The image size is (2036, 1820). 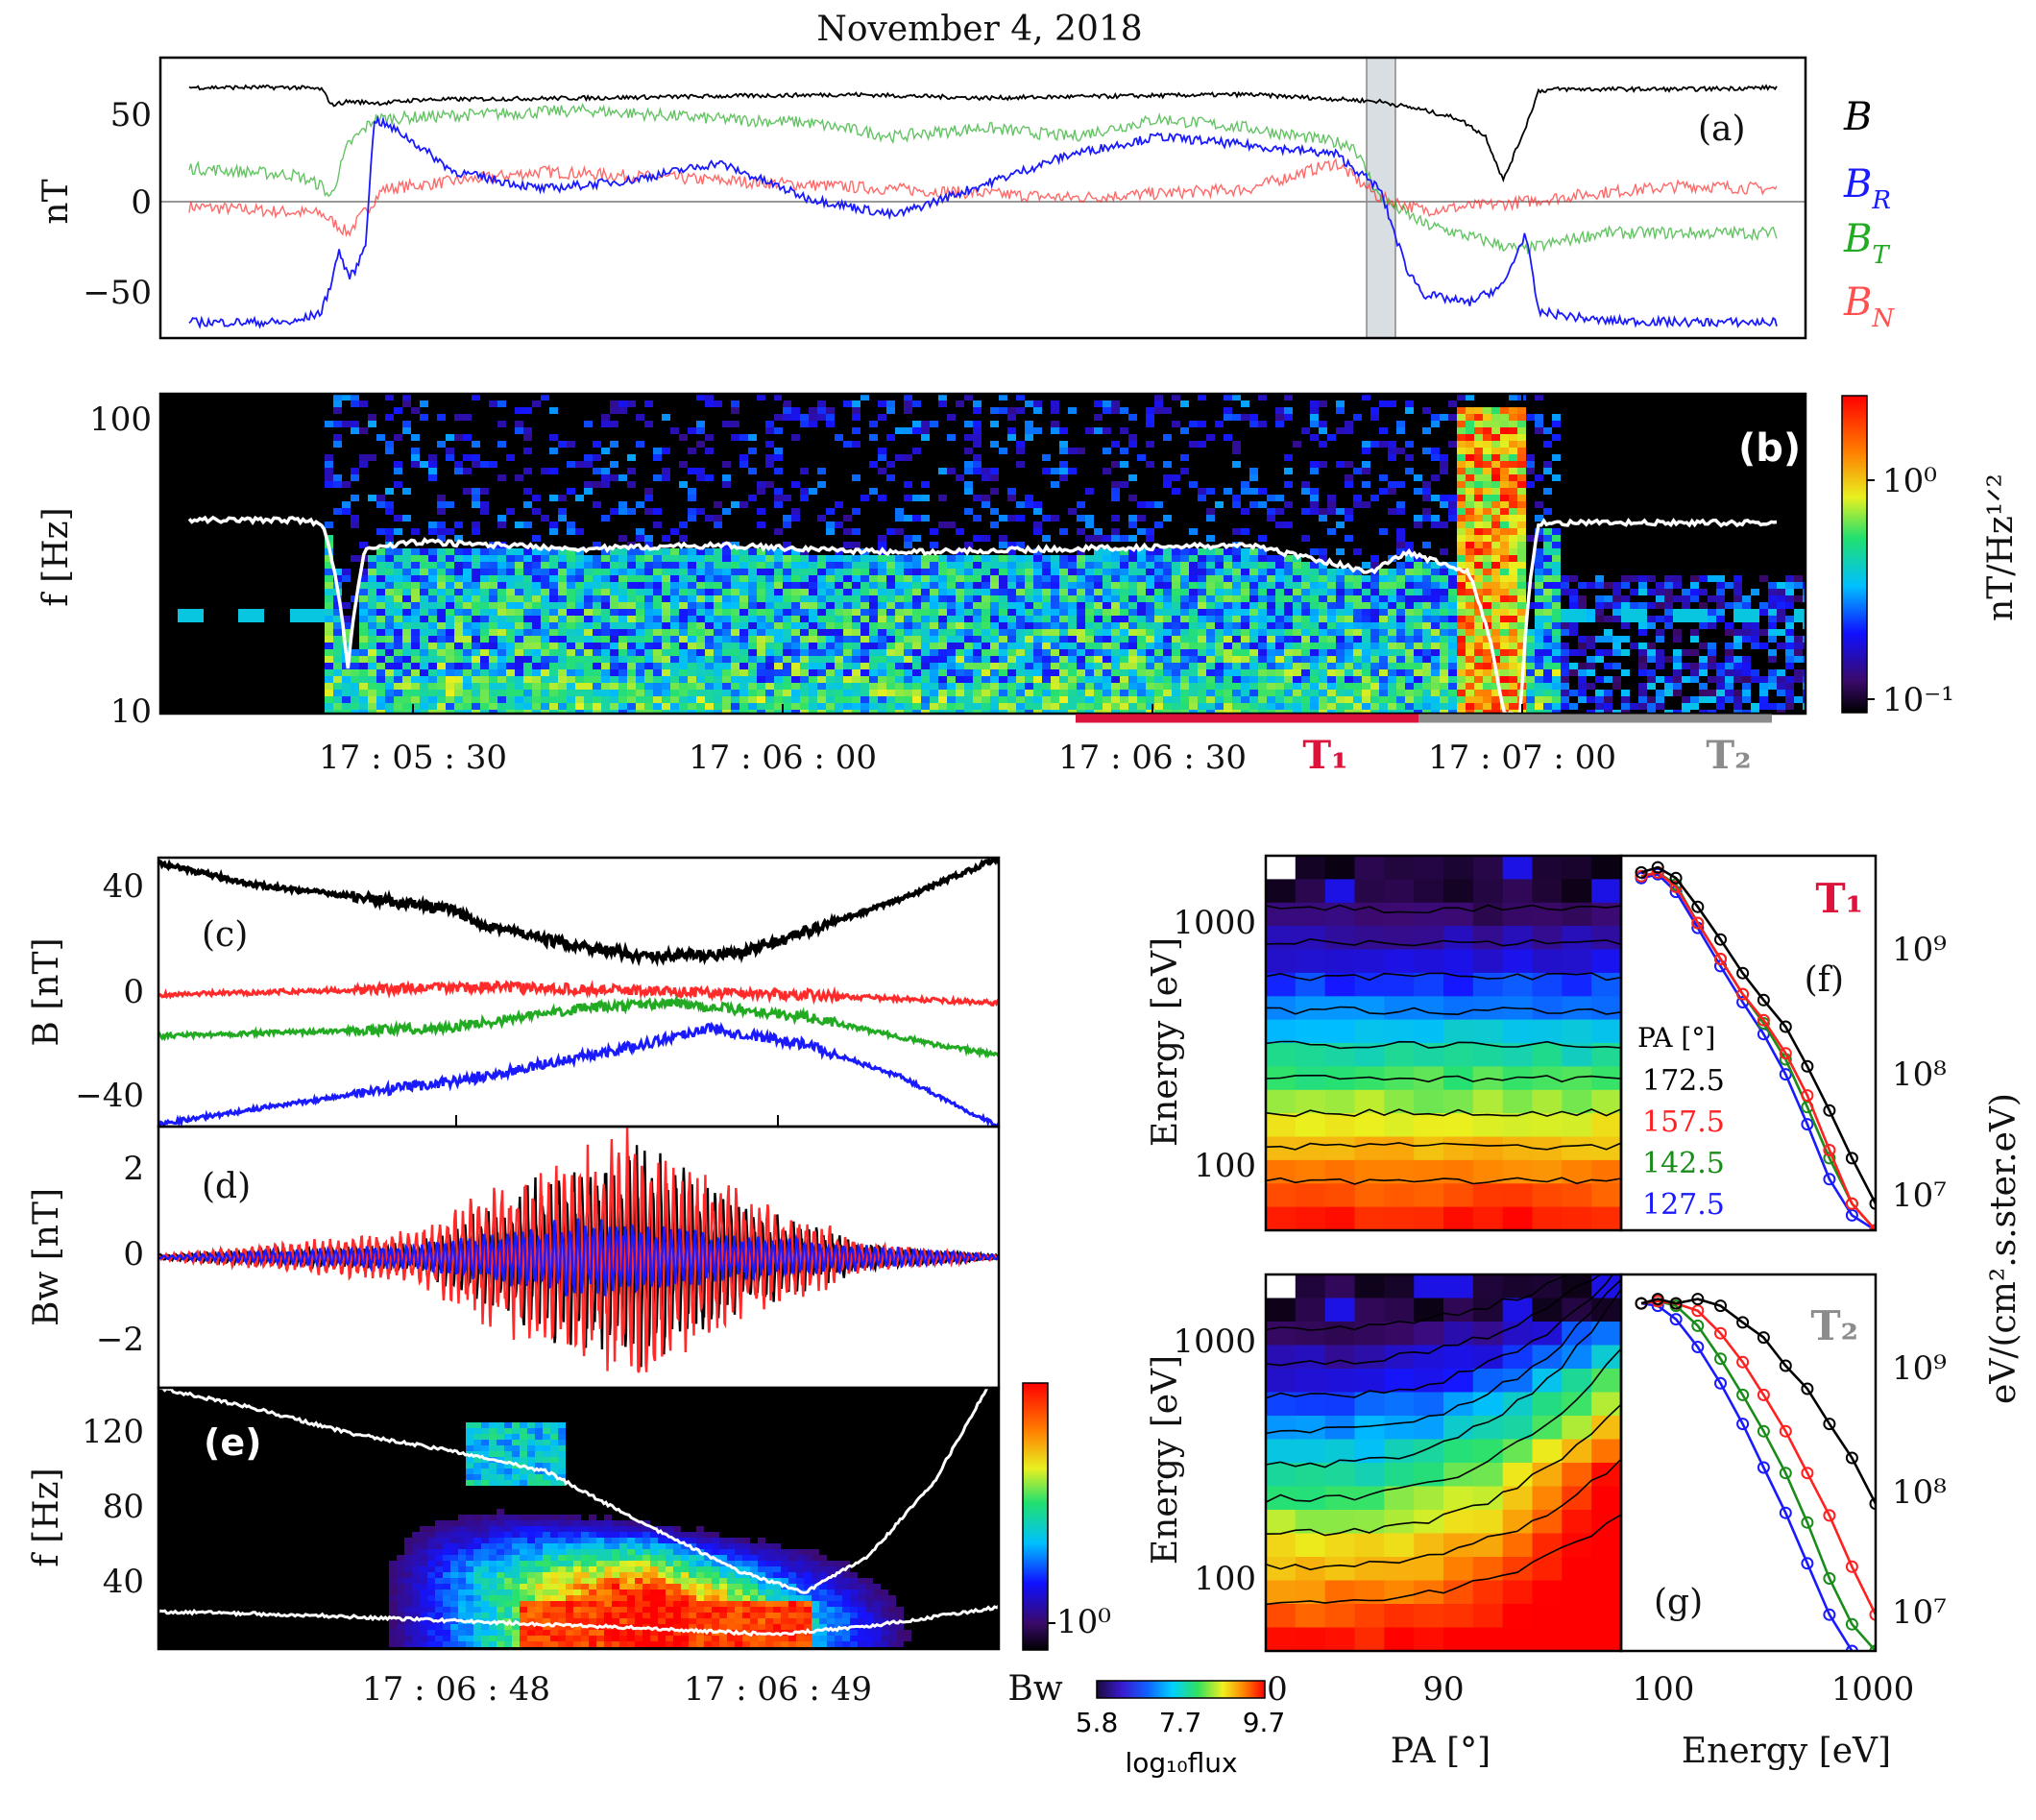 What do you see at coordinates (120, 1340) in the screenshot?
I see `ytick-d-m2: −2` at bounding box center [120, 1340].